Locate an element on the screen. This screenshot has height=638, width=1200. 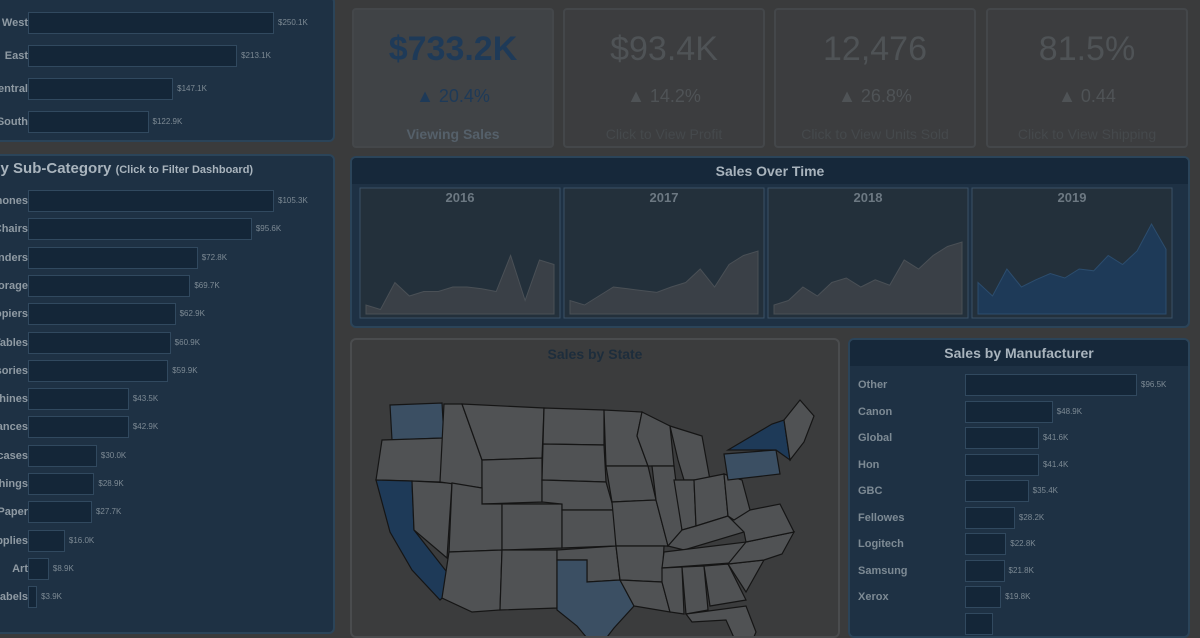
bar-label: Tables is located at coordinates (14, 342).